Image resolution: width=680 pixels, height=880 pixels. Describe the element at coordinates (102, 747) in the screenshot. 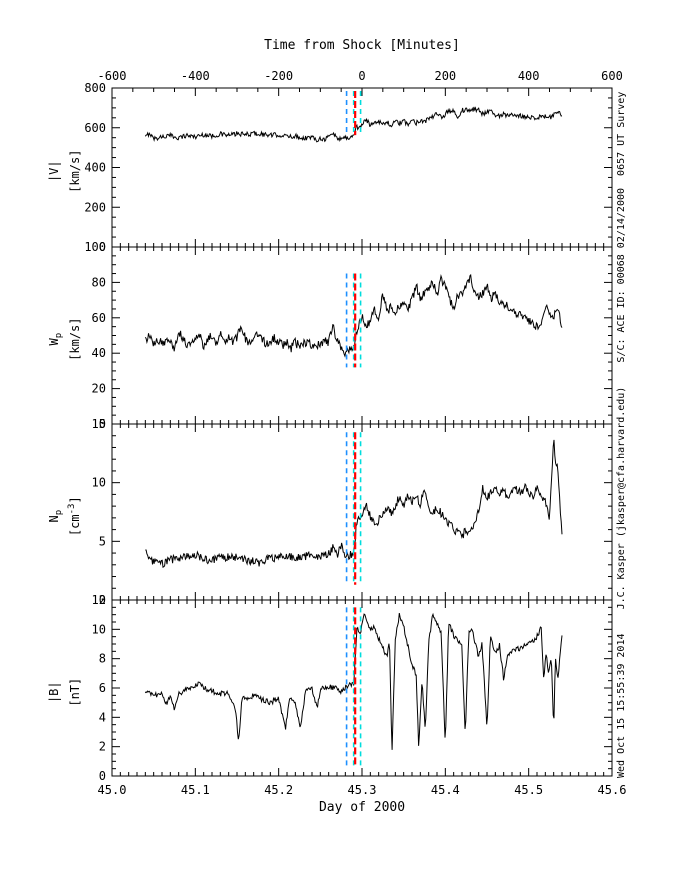

I see `tick-label: 2` at that location.